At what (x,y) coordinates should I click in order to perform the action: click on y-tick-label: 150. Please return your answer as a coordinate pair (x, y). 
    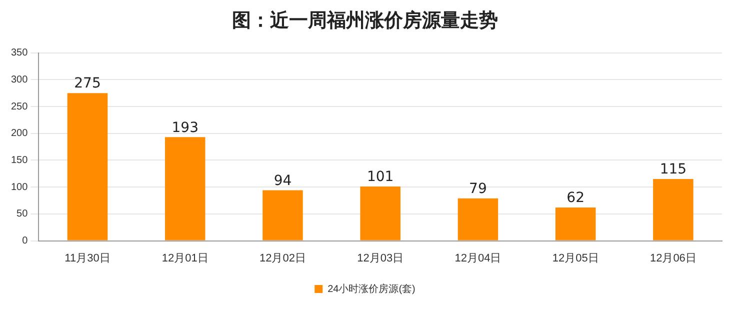
    Looking at the image, I should click on (19, 160).